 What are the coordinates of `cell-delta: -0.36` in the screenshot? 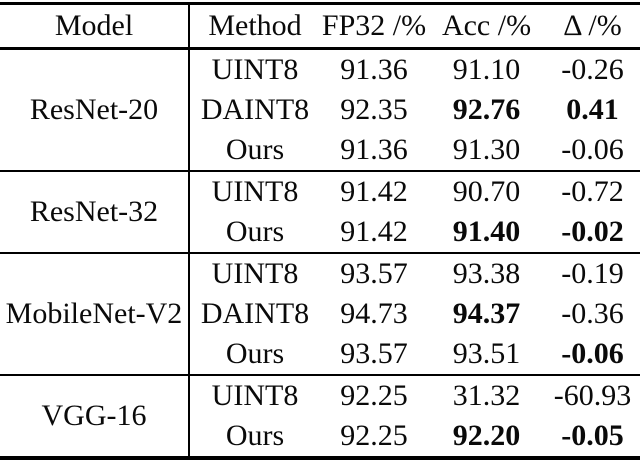 It's located at (592, 313).